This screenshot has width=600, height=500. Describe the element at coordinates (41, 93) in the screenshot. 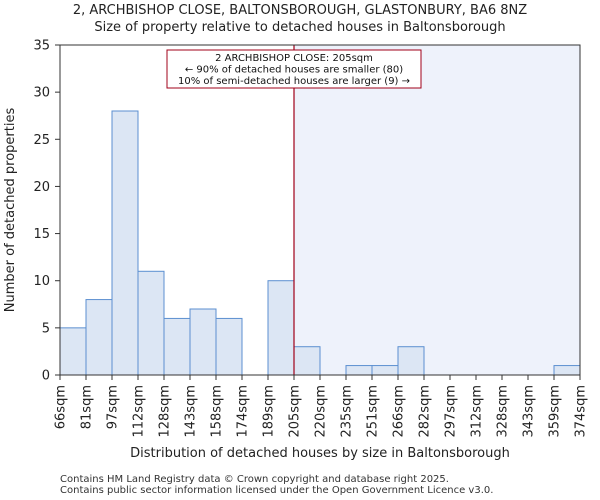

I see `y-tick-label: 30` at that location.